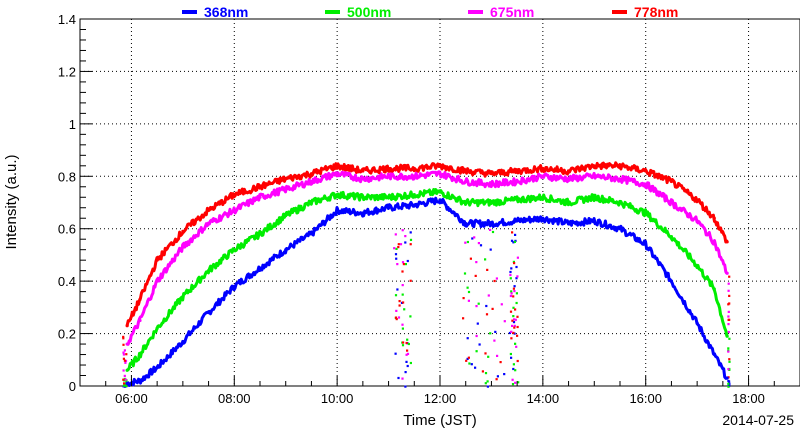  What do you see at coordinates (67, 176) in the screenshot?
I see `y-tick-label: 0.8` at bounding box center [67, 176].